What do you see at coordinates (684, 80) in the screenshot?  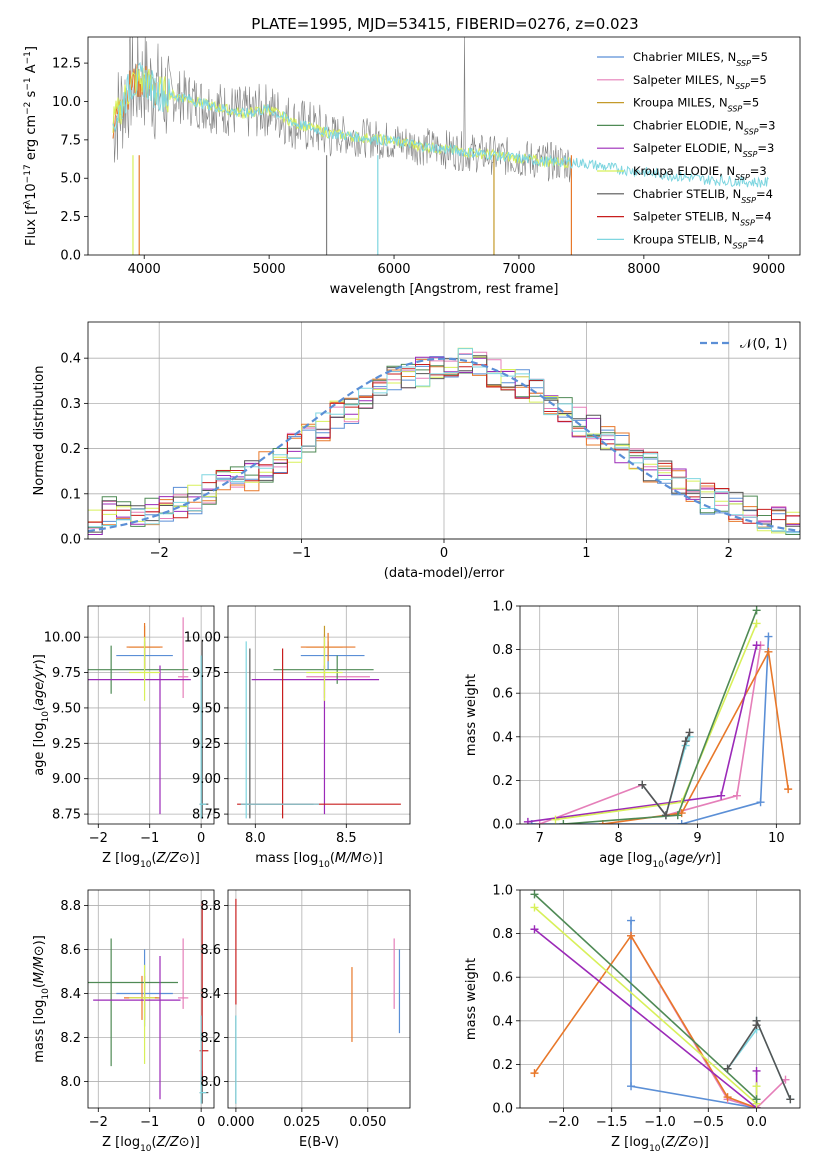 I see `legend-series-name: Salpeter MILES, N` at bounding box center [684, 80].